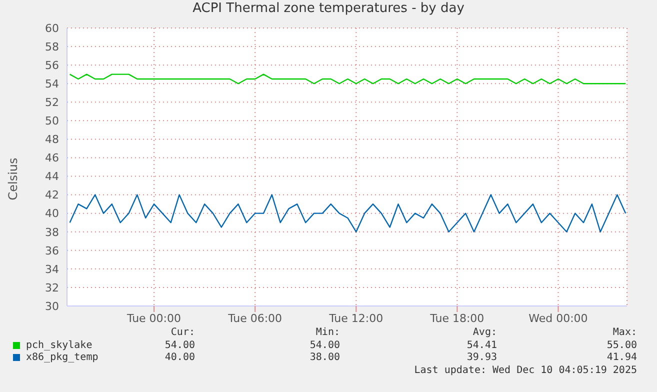  What do you see at coordinates (52, 28) in the screenshot?
I see `y-tick-label: 60` at bounding box center [52, 28].